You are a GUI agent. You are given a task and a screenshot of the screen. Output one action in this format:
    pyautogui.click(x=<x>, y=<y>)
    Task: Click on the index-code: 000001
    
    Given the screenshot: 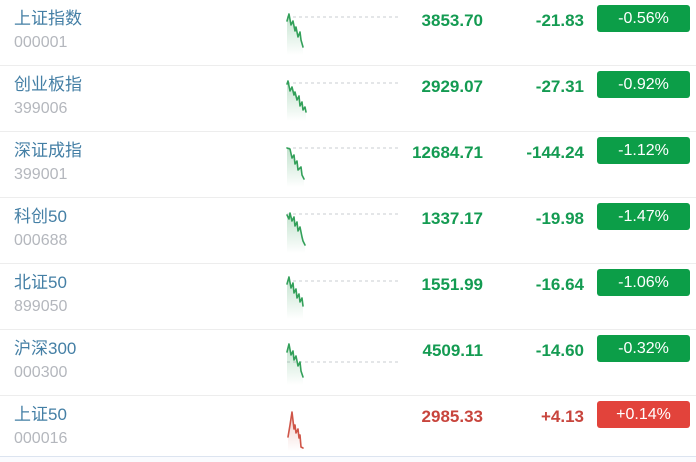 What is the action you would take?
    pyautogui.click(x=41, y=42)
    